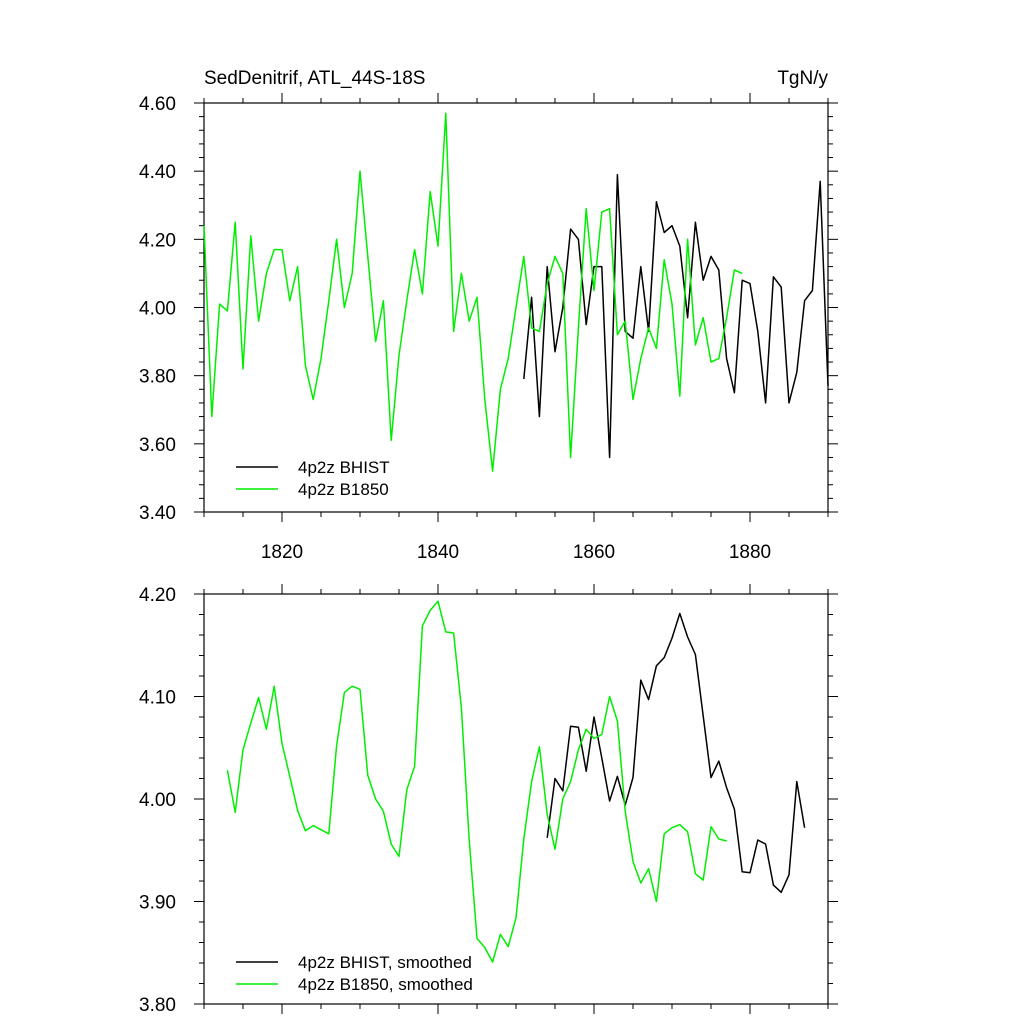 Image resolution: width=1024 pixels, height=1024 pixels. Describe the element at coordinates (157, 172) in the screenshot. I see `y-tick-label: 4.40` at that location.